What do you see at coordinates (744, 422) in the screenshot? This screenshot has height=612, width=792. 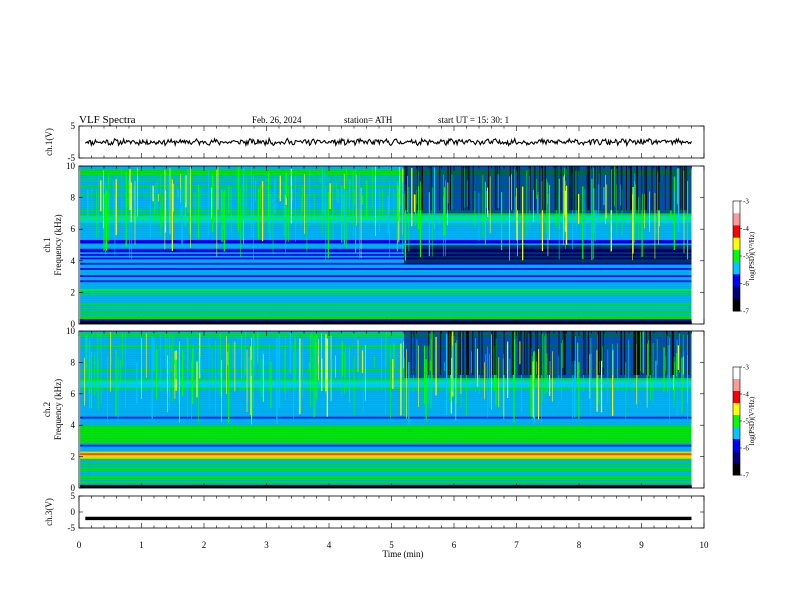 I see `ch2-colorbar: -3 -4 -5 -6 -7 log(PSD)(V²/Hz)` at bounding box center [744, 422].